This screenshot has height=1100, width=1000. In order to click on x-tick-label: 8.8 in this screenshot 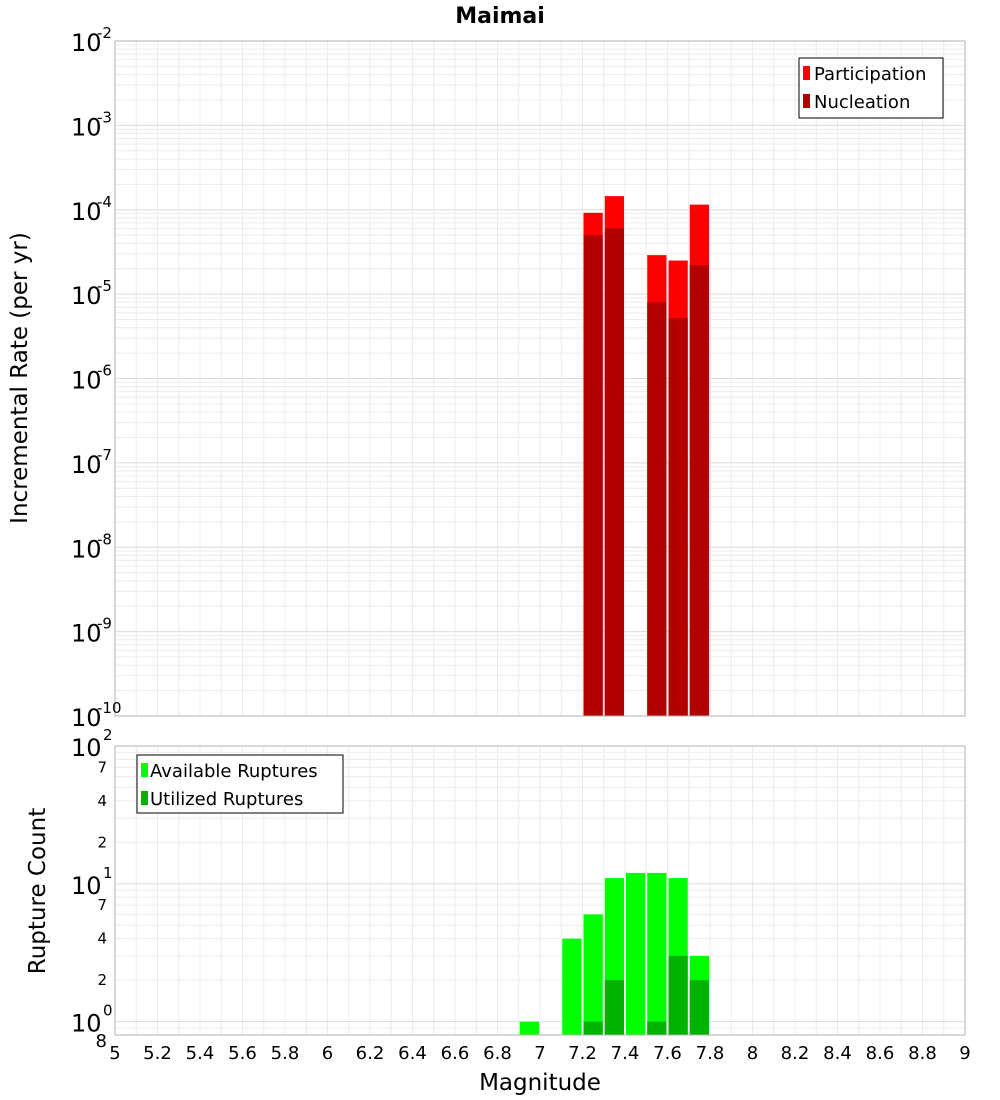, I will do `click(922, 1053)`.